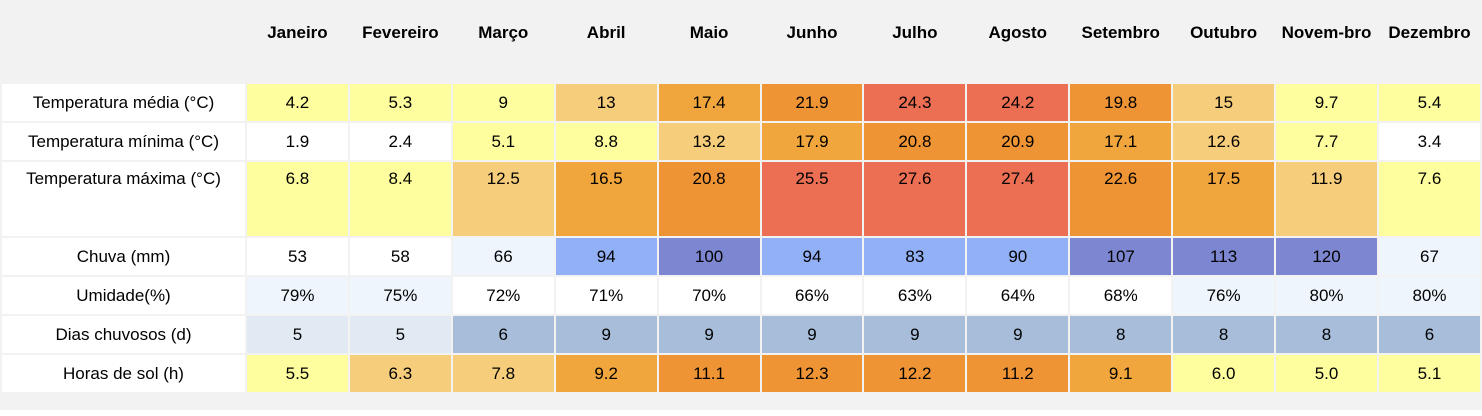  I want to click on month-header: Abril, so click(606, 47).